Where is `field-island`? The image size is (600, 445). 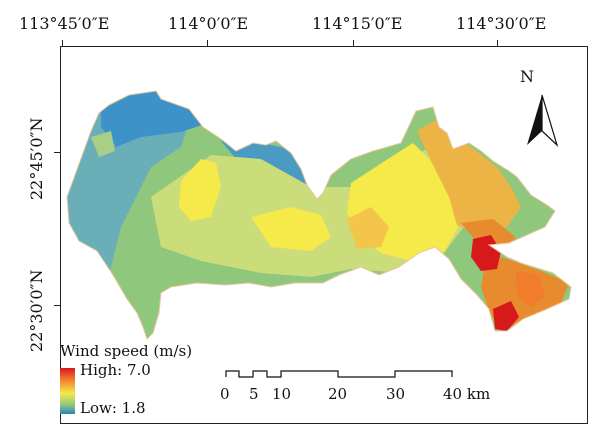 field-island is located at coordinates (103, 144).